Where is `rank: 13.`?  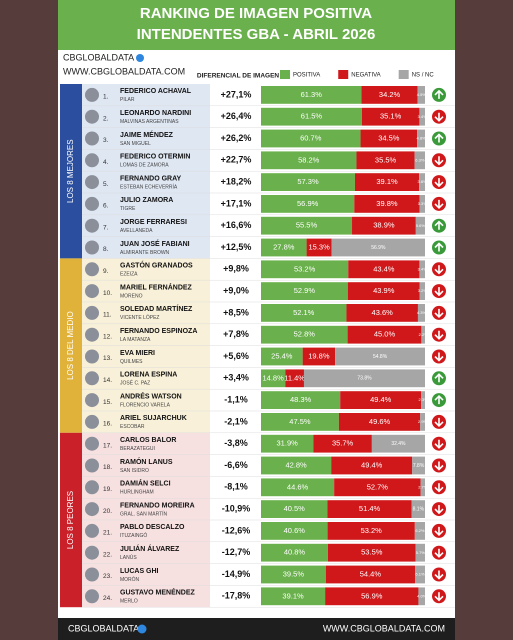 rank: 13. is located at coordinates (107, 358).